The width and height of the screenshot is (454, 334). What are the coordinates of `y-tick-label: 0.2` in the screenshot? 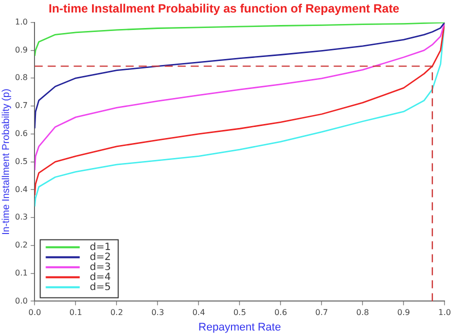 It's located at (21, 245).